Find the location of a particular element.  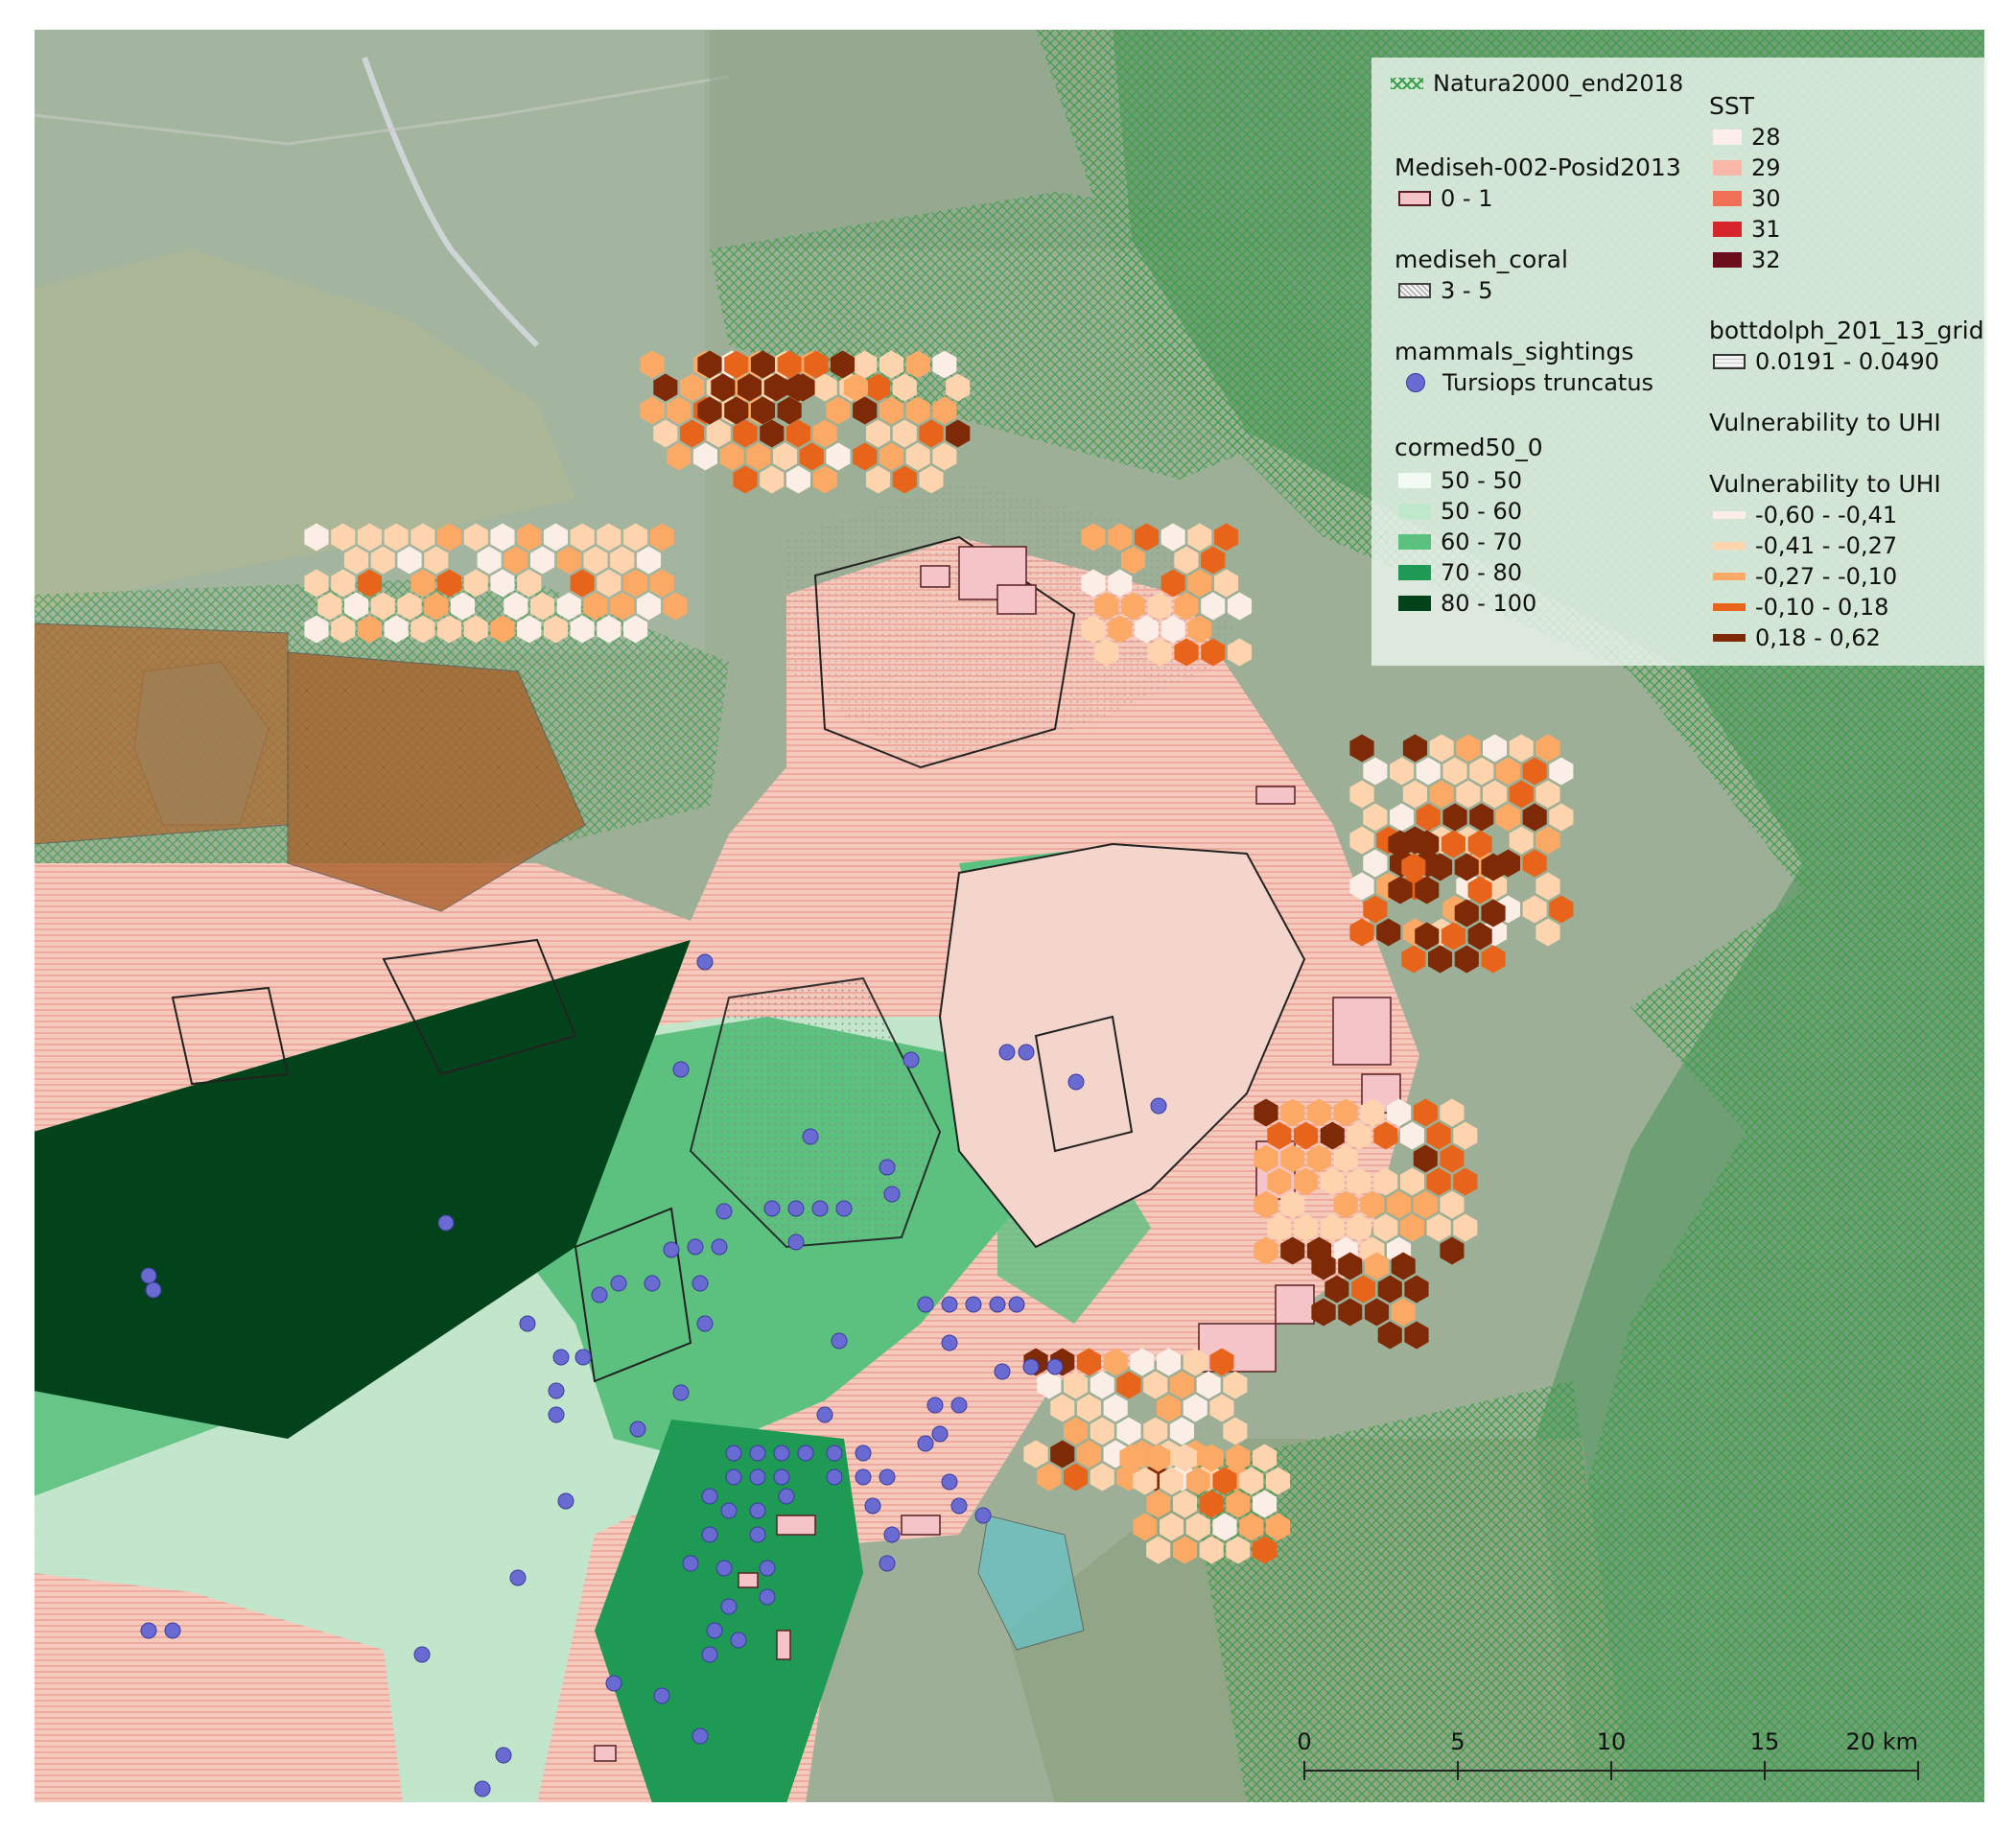

uhi-class-3: -0,10 - 0,18 is located at coordinates (1800, 607).